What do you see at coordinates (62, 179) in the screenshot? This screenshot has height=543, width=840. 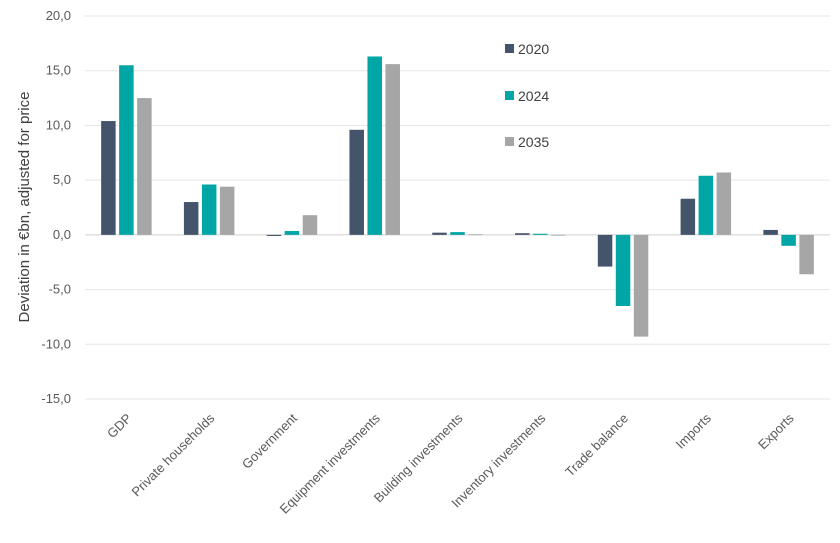 I see `y-tick-label: 5,0` at bounding box center [62, 179].